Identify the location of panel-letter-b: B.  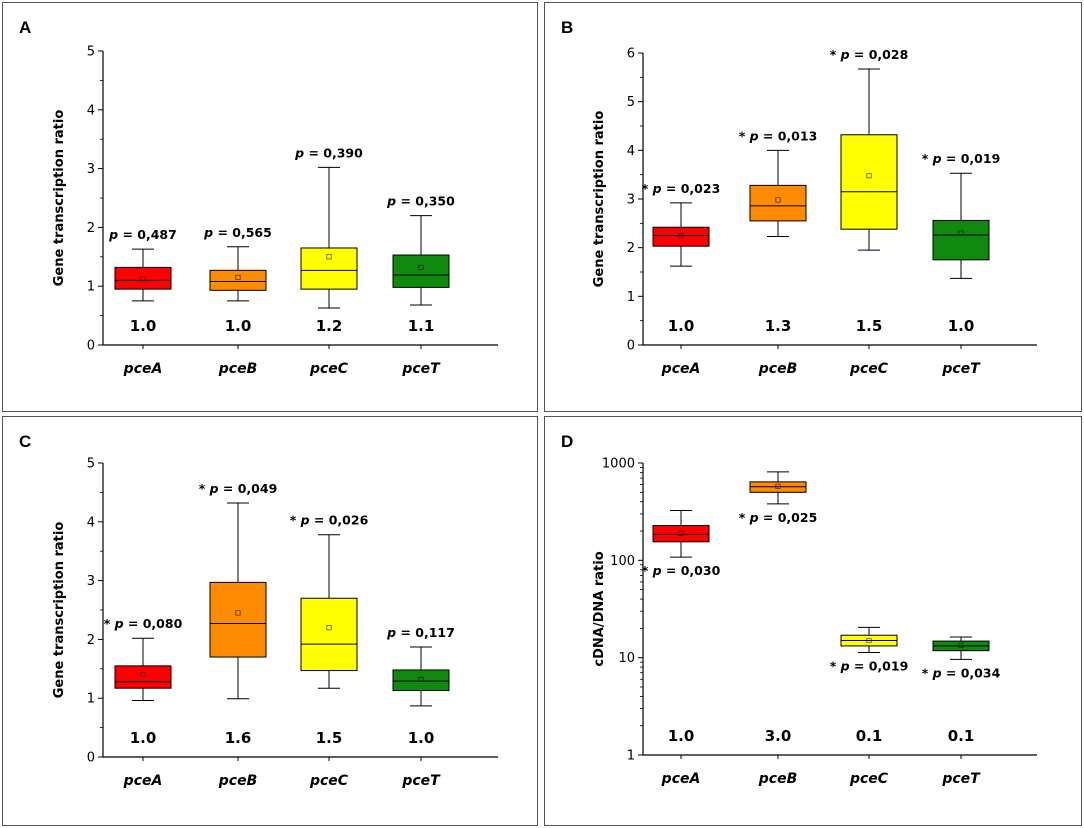
(567, 27).